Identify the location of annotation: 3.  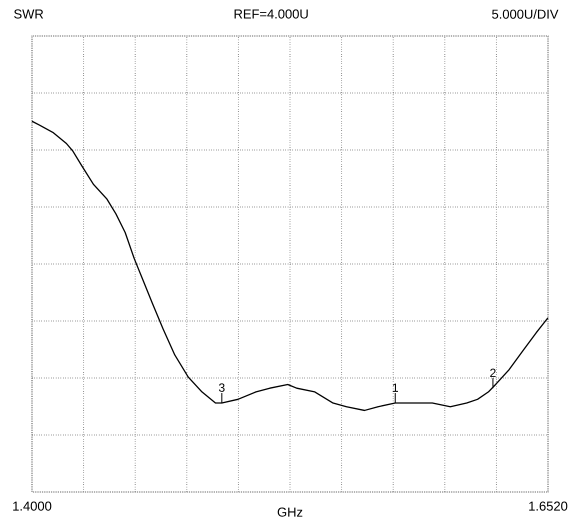
(221, 387).